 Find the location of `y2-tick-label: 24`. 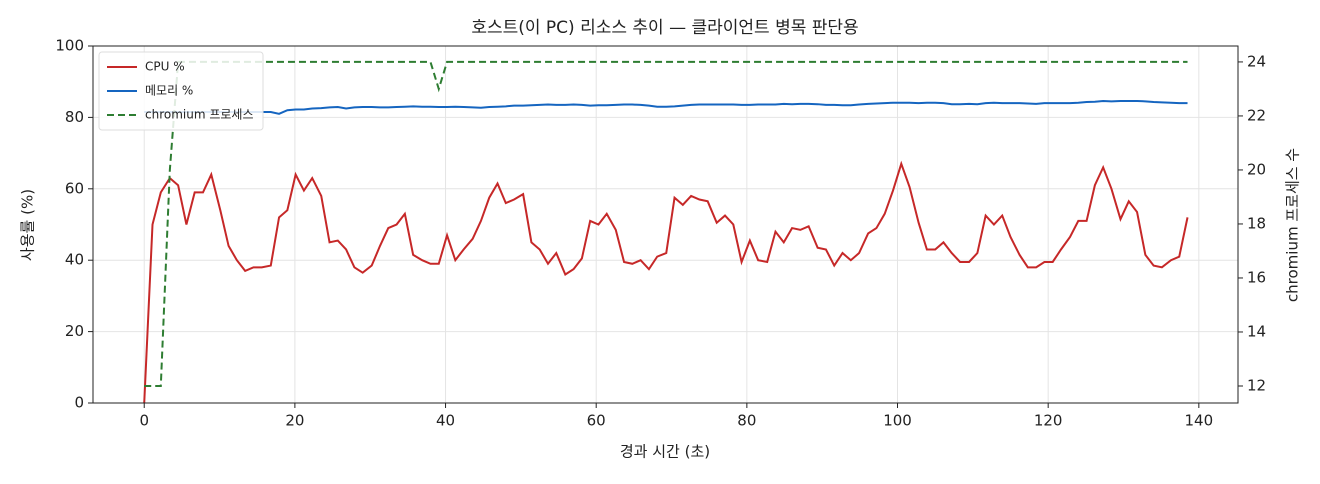

y2-tick-label: 24 is located at coordinates (1256, 61).